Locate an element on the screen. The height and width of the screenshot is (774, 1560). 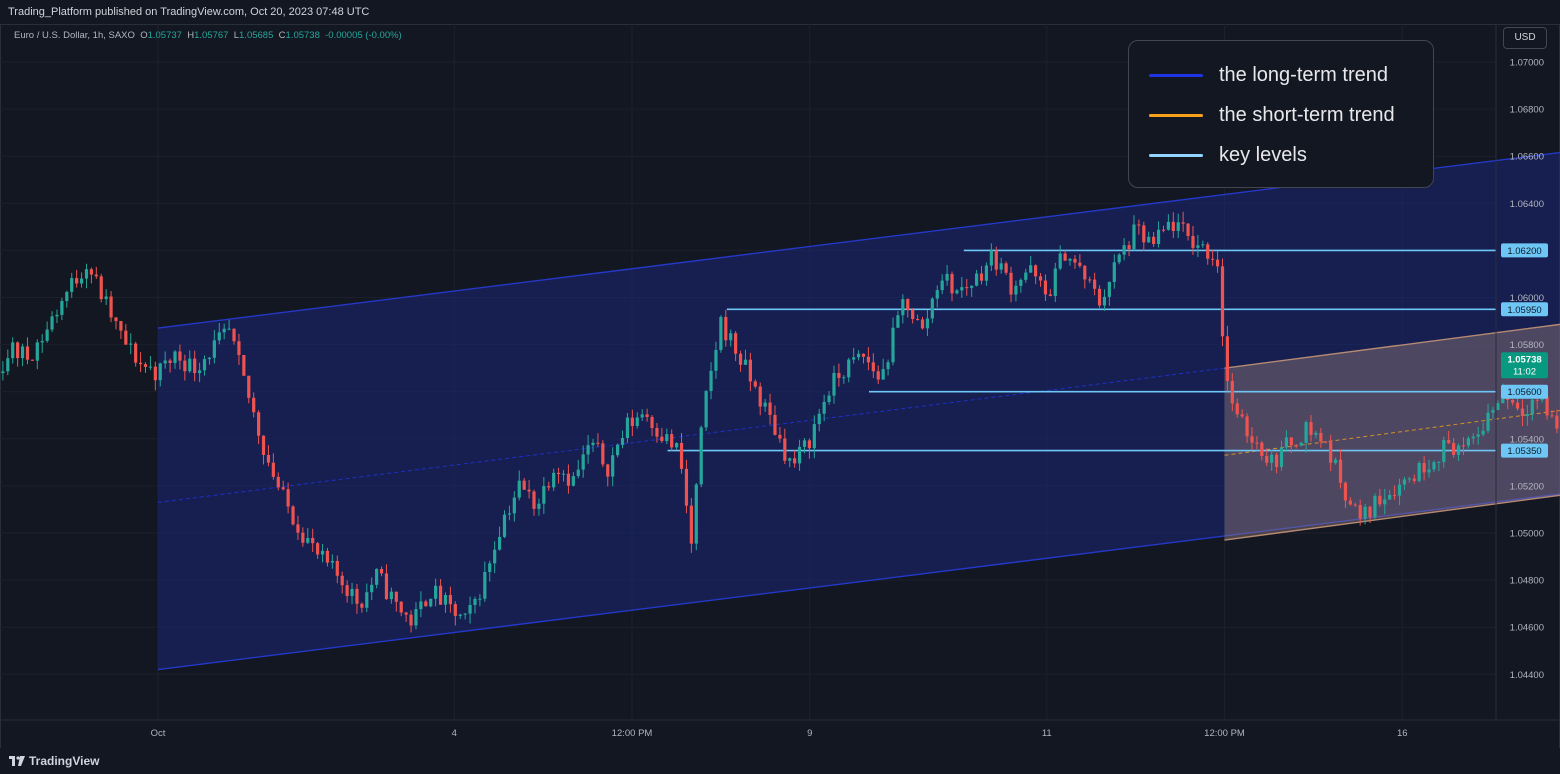
price-tick-label: 1.04800 is located at coordinates (1527, 581).